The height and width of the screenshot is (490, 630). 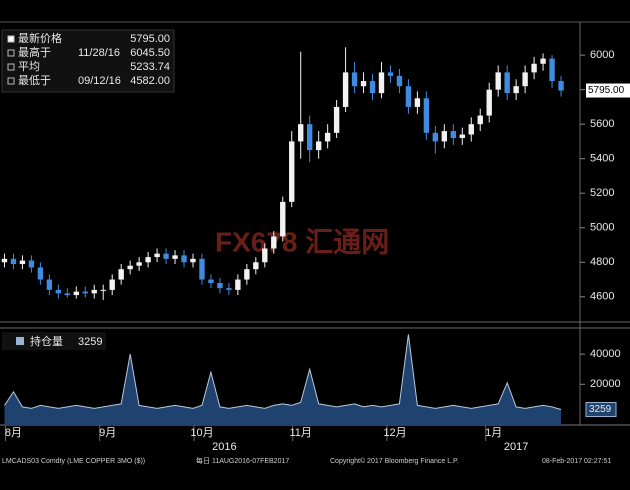 I want to click on y-tick-label: 4800, so click(x=602, y=262).